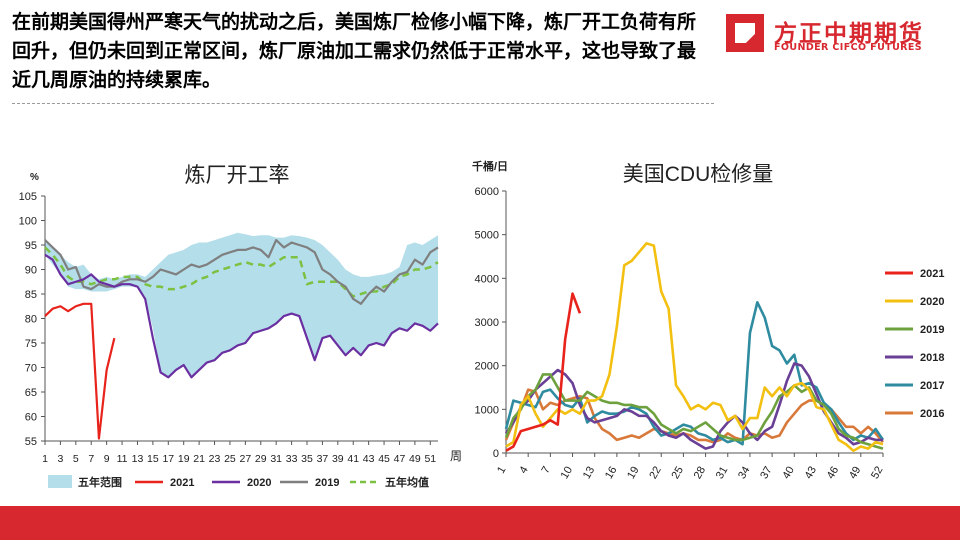  Describe the element at coordinates (932, 414) in the screenshot. I see `legend-2016-label: 2016` at that location.